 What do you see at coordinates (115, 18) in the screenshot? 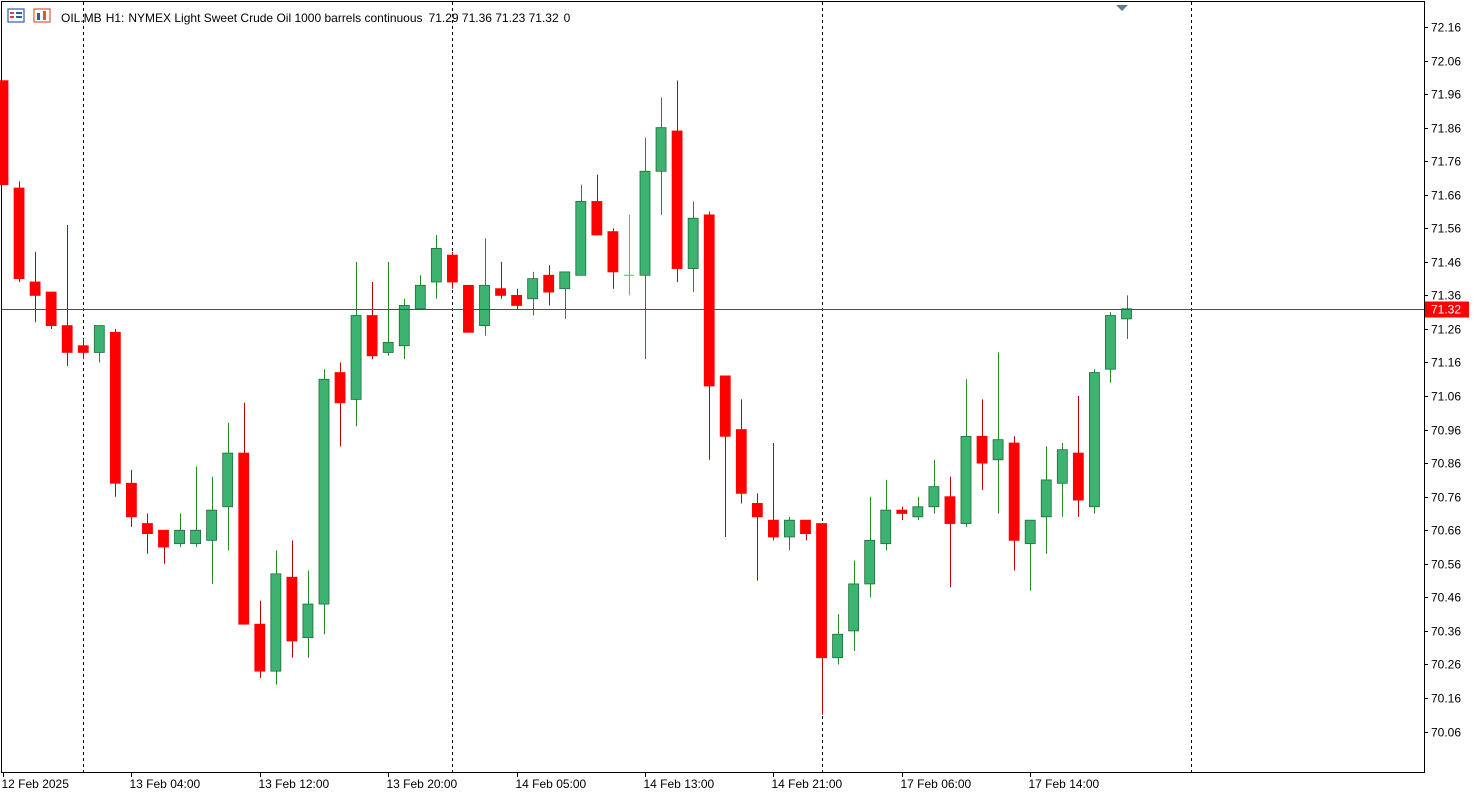
I see `timeframe-label: H1:` at bounding box center [115, 18].